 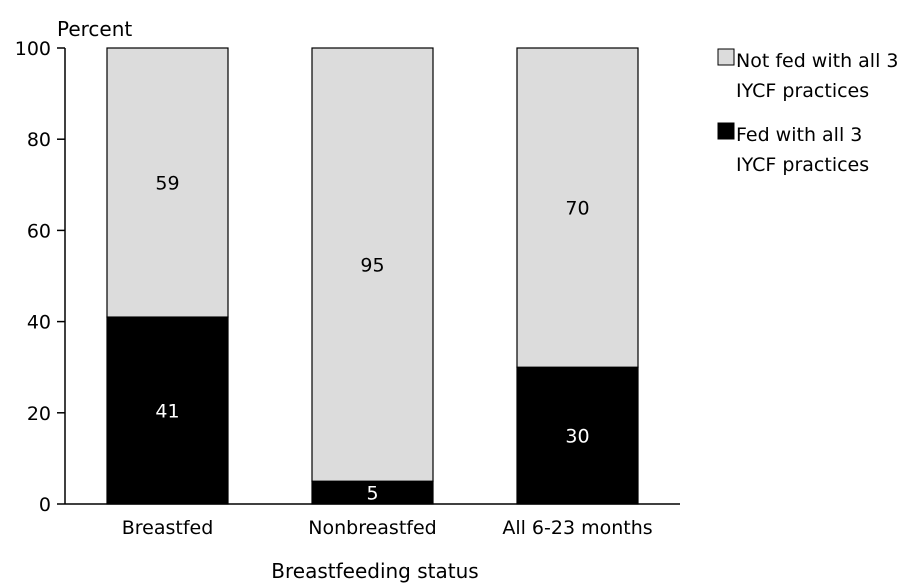 I want to click on y-tick-label: 60, so click(x=39, y=231).